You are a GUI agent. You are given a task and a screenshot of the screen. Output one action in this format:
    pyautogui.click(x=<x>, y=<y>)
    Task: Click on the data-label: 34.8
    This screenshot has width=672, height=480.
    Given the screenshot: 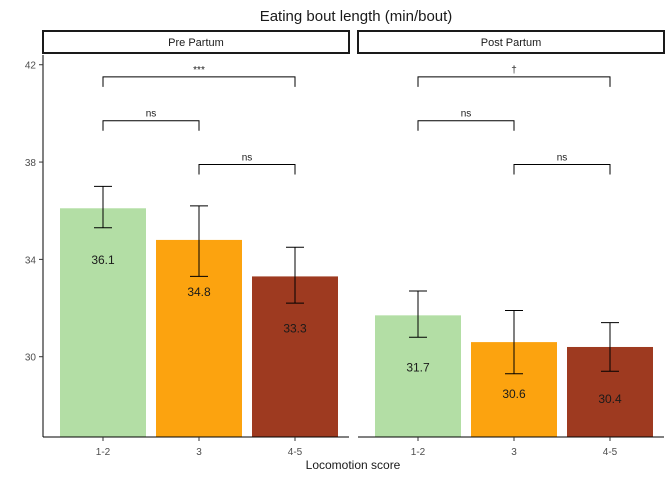 What is the action you would take?
    pyautogui.click(x=199, y=292)
    